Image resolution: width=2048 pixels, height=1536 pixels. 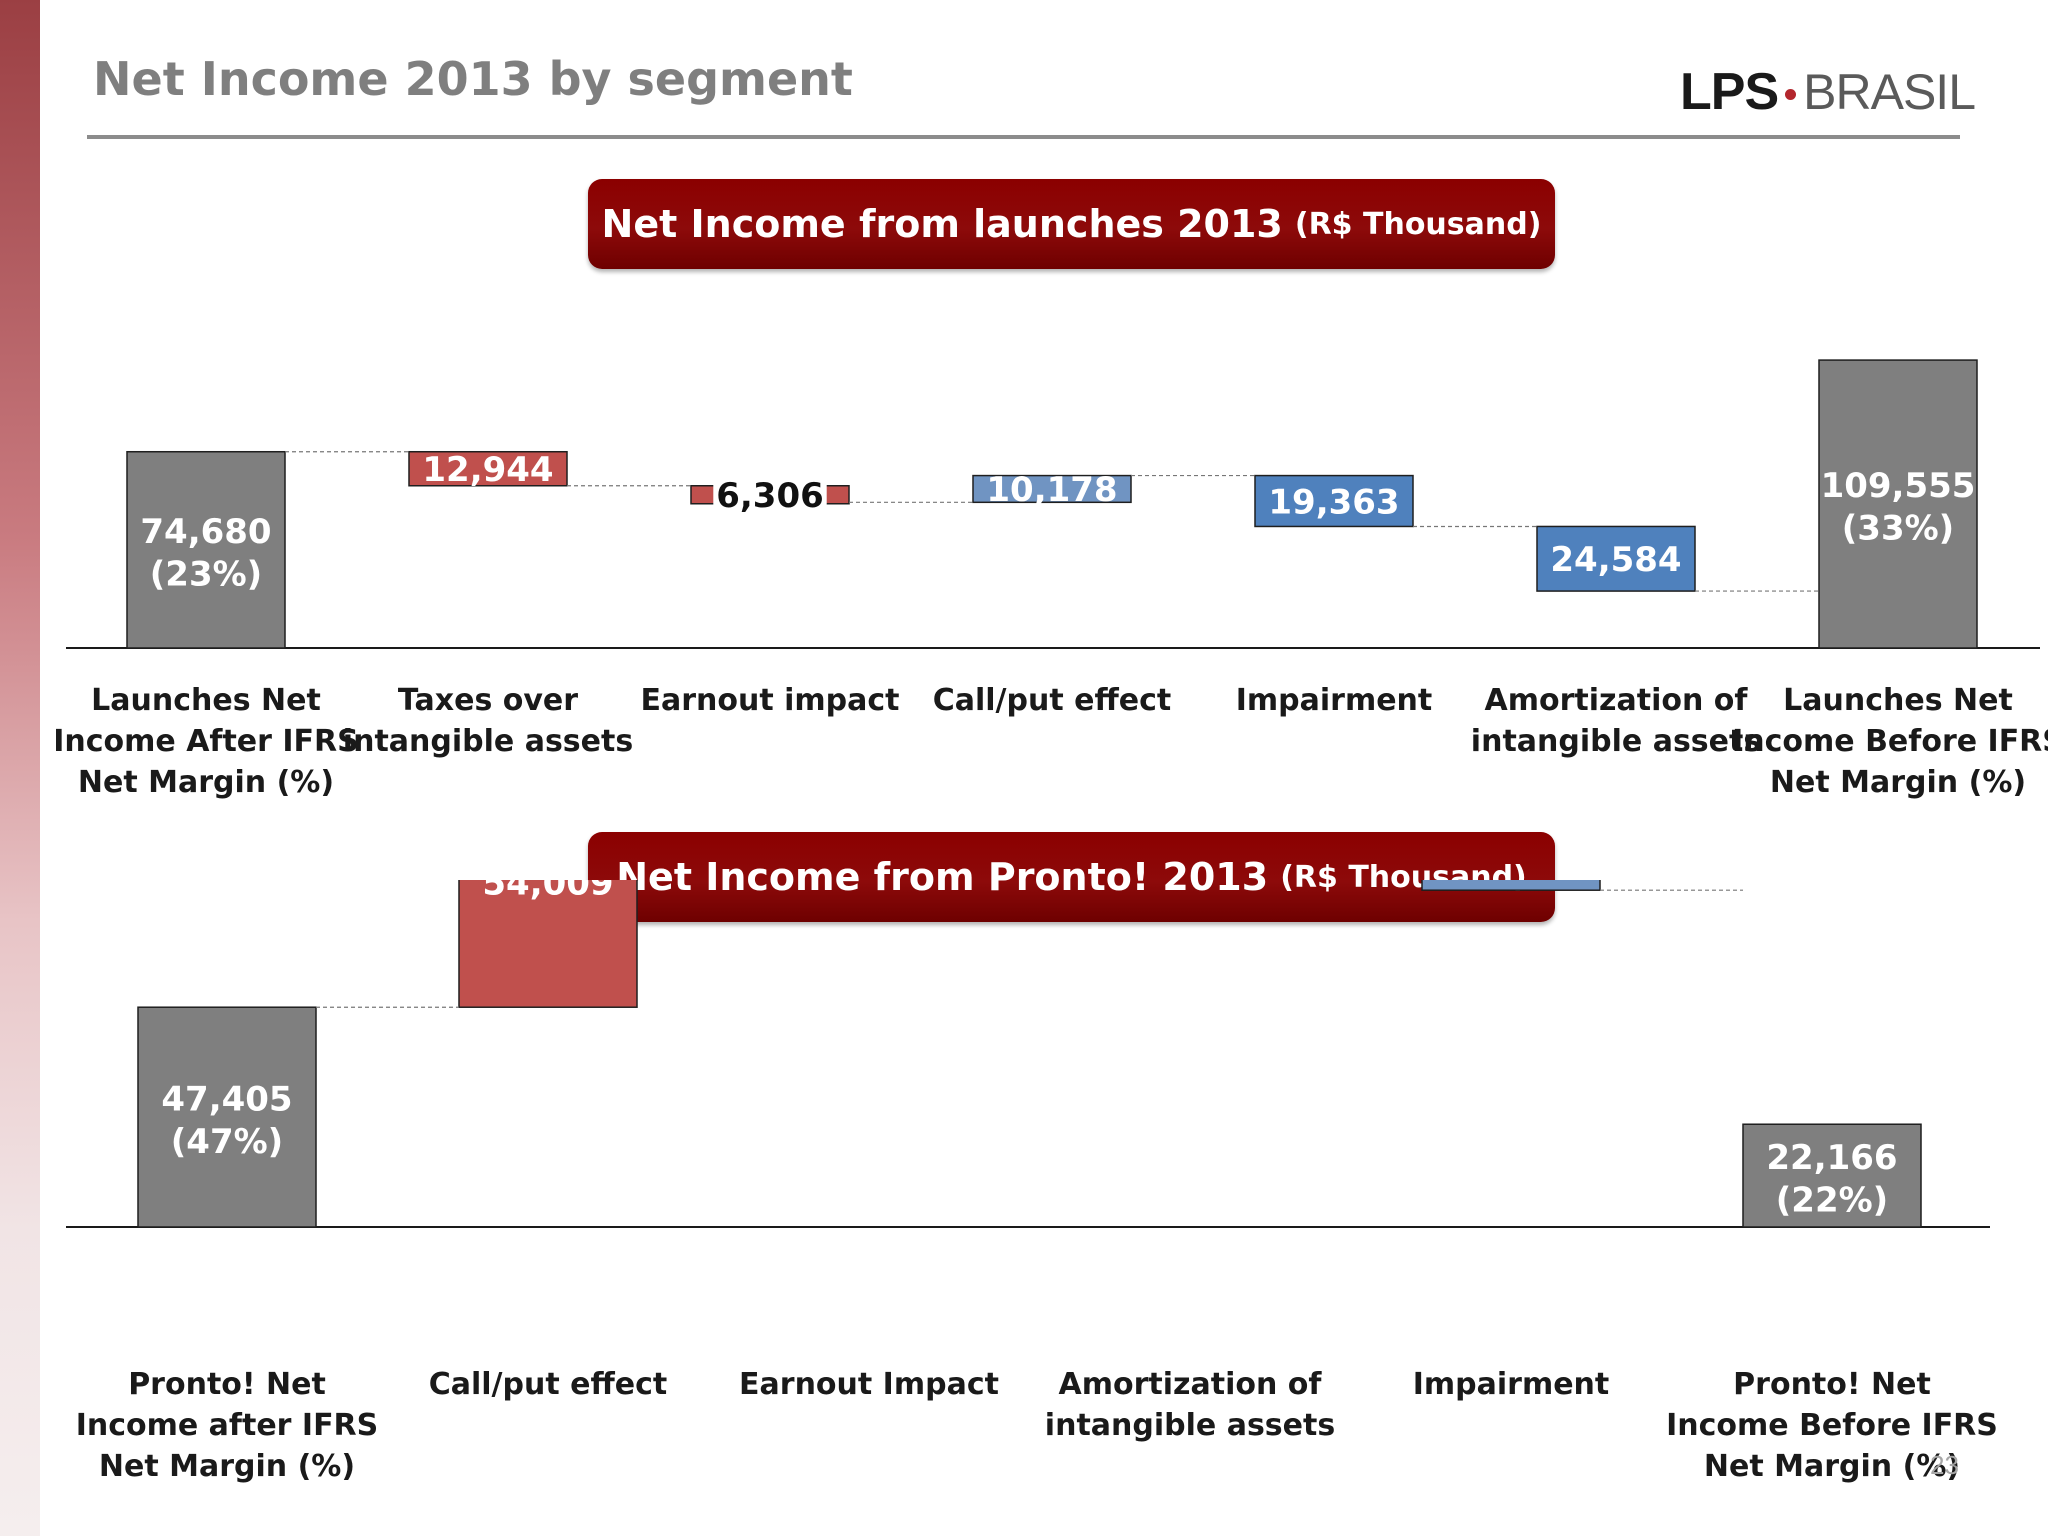 What do you see at coordinates (488, 700) in the screenshot?
I see `chart-1-category-line: Taxes over` at bounding box center [488, 700].